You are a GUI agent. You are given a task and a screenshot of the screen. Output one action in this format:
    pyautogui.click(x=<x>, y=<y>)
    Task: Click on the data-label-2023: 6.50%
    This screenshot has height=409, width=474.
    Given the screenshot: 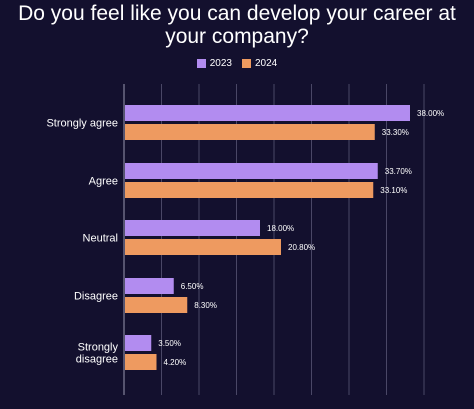 What is the action you would take?
    pyautogui.click(x=192, y=286)
    